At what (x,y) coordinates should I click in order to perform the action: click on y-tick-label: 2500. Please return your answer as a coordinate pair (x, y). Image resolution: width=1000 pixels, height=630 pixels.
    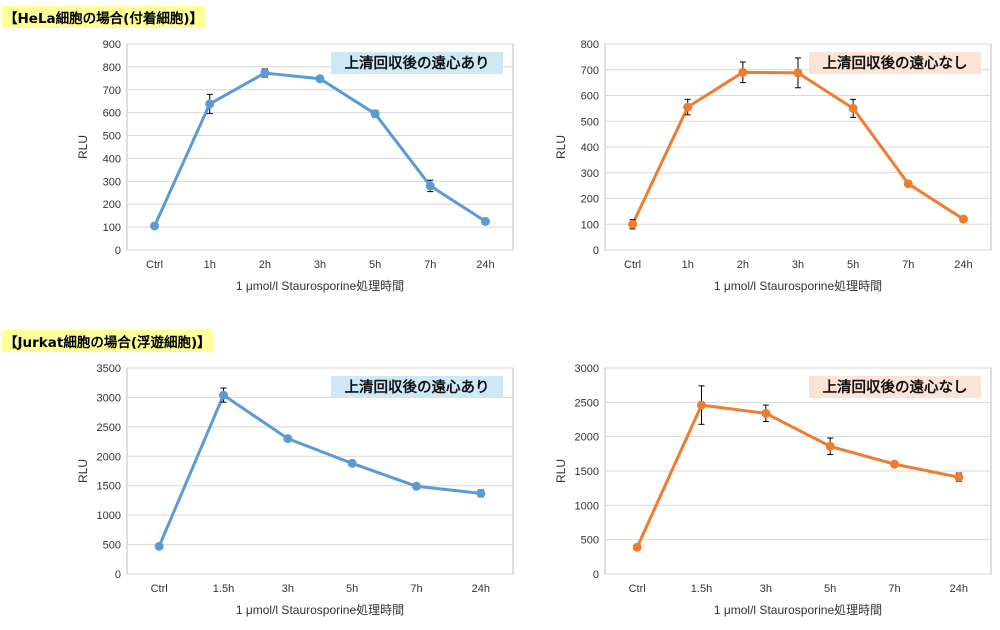
    Looking at the image, I should click on (587, 403).